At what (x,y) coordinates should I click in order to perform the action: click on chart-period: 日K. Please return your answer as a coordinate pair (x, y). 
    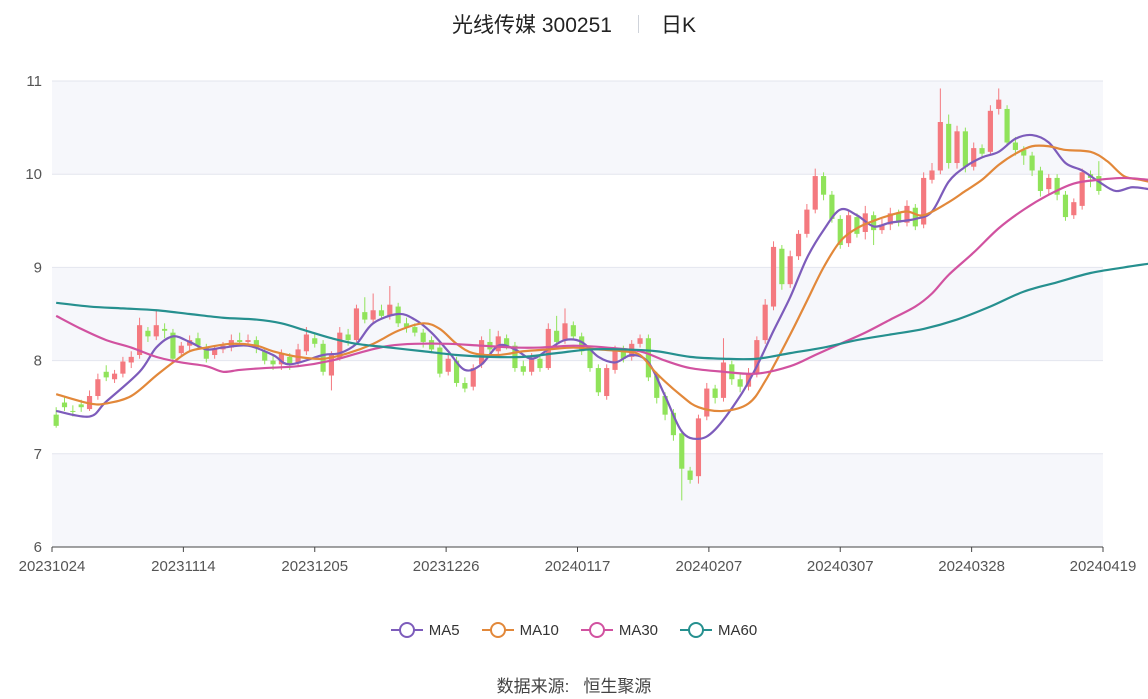
    Looking at the image, I should click on (678, 25).